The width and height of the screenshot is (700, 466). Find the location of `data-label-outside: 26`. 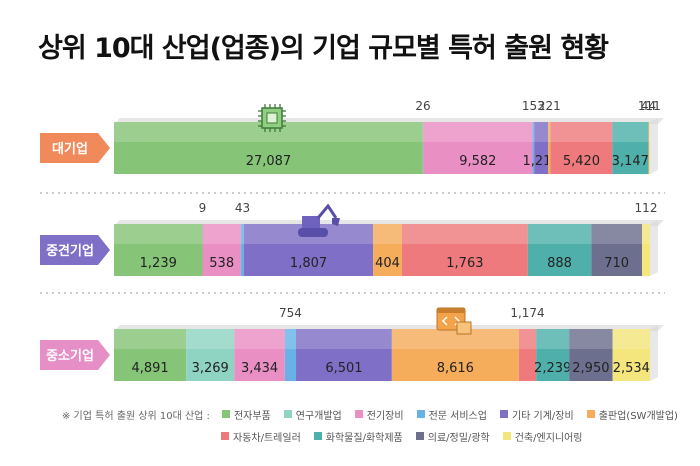

data-label-outside: 26 is located at coordinates (422, 106).